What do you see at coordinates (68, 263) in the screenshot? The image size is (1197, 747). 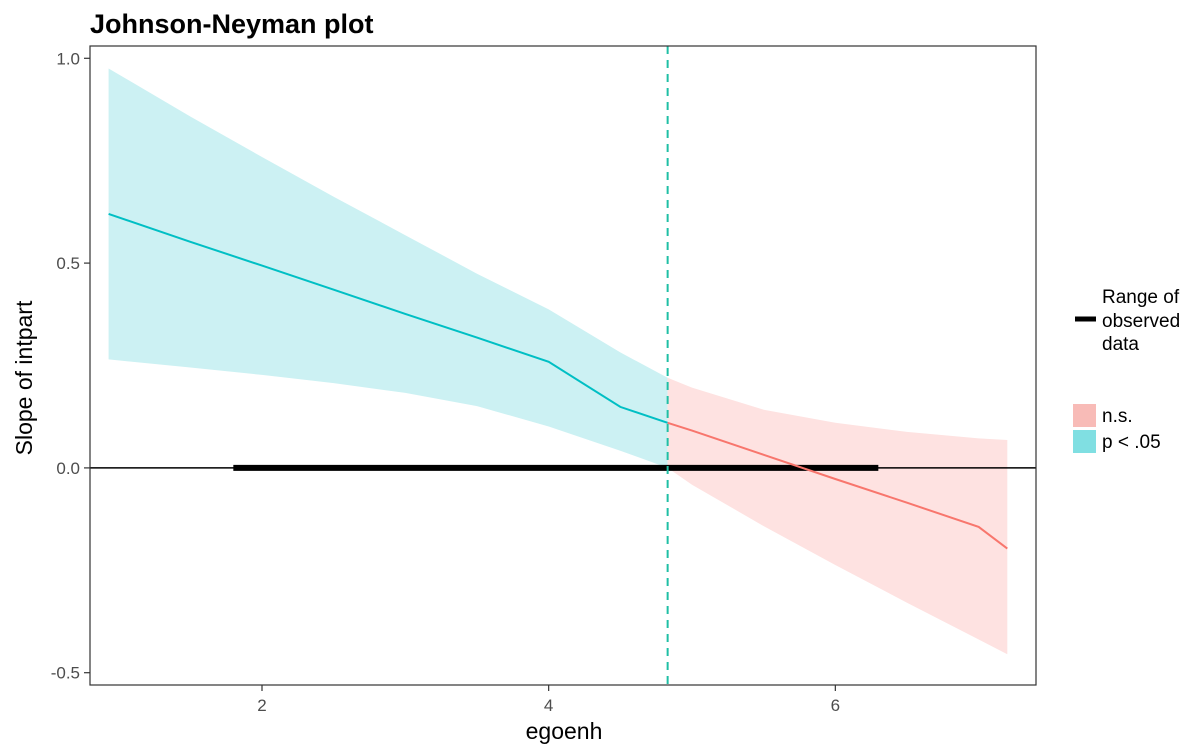 I see `y-tick-label-2: 0.5` at bounding box center [68, 263].